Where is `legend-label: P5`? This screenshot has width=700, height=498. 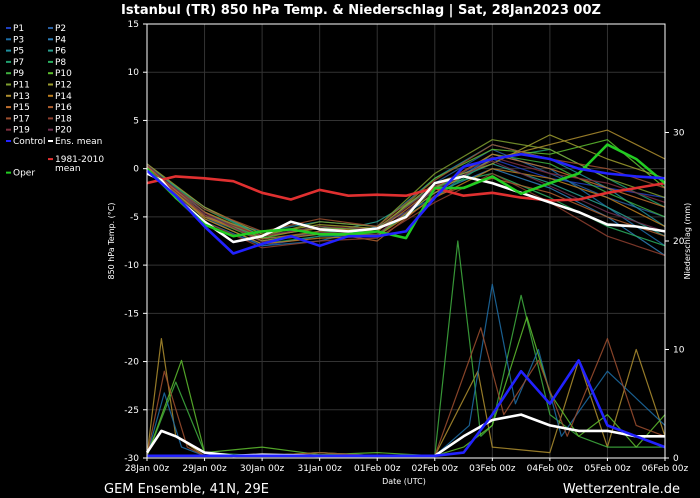 legend-label: P5 is located at coordinates (18, 52).